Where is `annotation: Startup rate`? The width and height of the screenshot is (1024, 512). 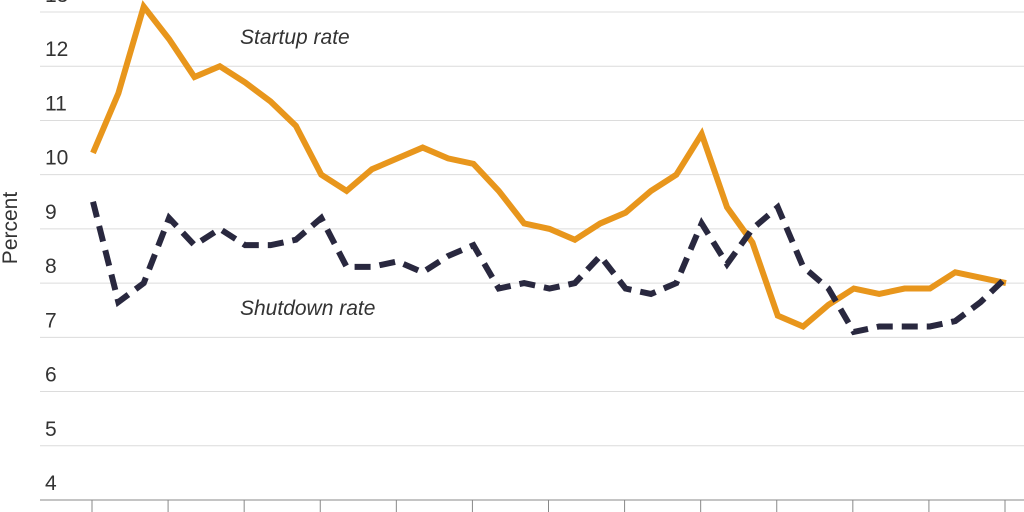
annotation: Startup rate is located at coordinates (295, 37).